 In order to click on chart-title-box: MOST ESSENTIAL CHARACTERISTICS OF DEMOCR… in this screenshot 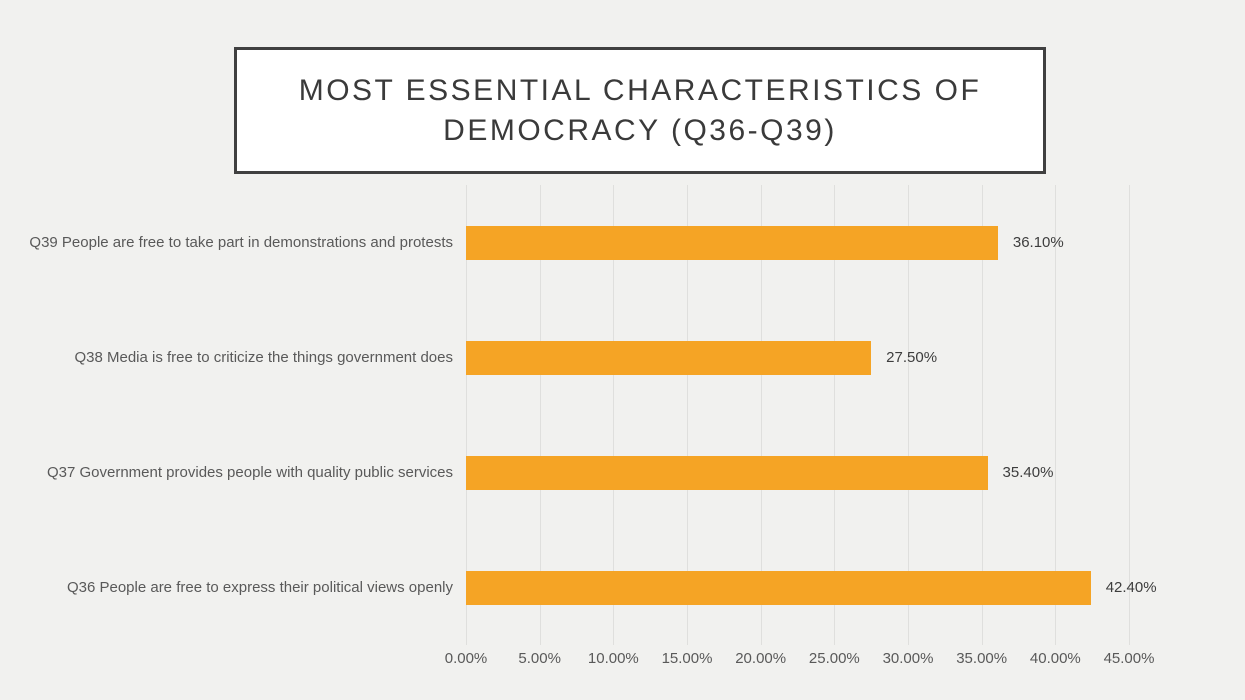, I will do `click(640, 110)`.